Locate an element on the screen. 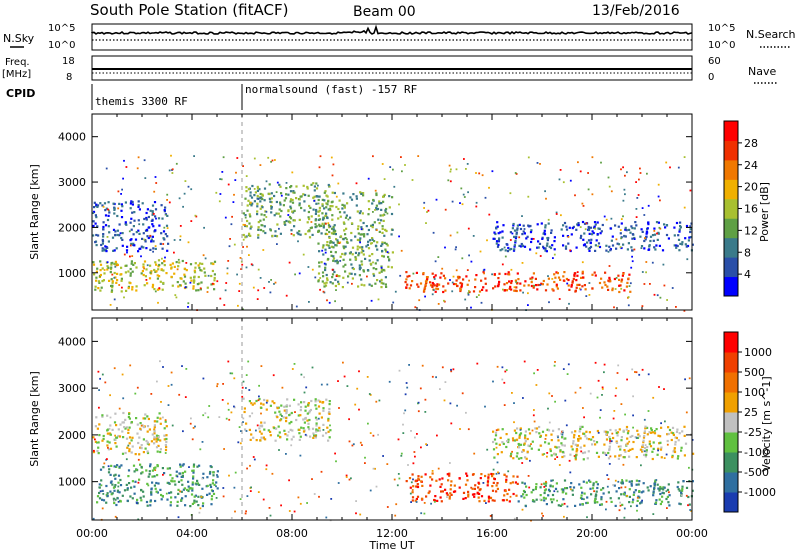 Image resolution: width=800 pixels, height=554 pixels. x-tick-label: 20:00 is located at coordinates (592, 533).